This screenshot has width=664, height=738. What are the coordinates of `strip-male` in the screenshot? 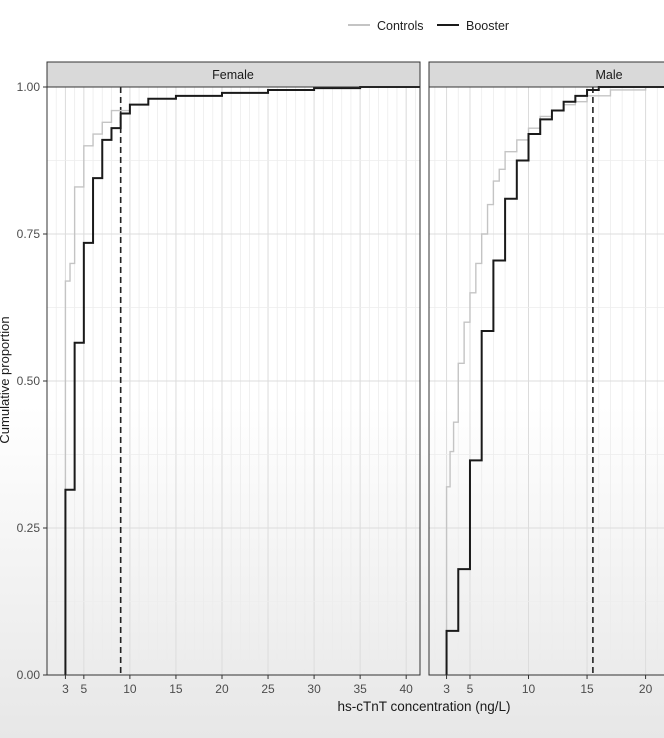 It's located at (546, 74).